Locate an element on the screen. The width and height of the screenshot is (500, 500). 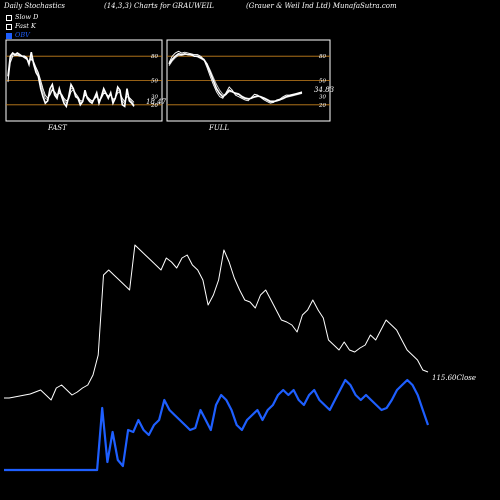
legend-label-obv: OBV is located at coordinates (22, 35).